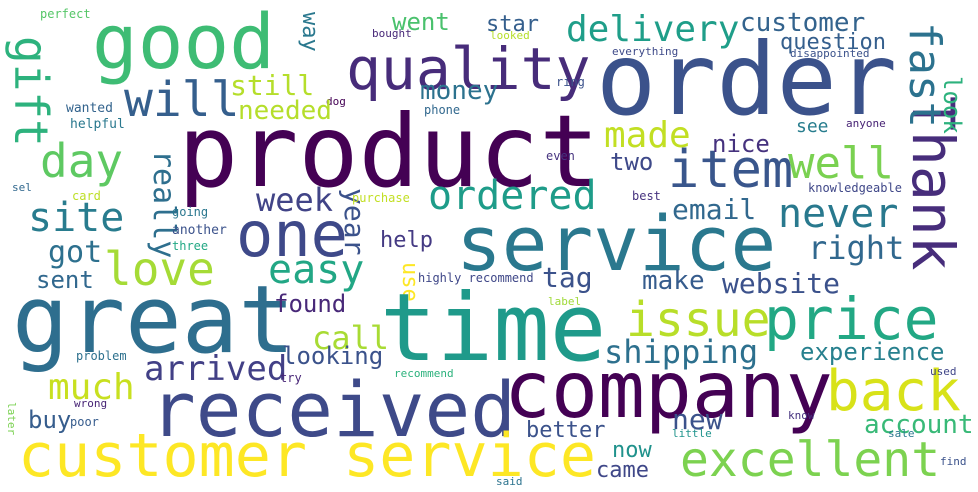 This screenshot has height=492, width=978. Describe the element at coordinates (75, 252) in the screenshot. I see `word-got: got` at that location.